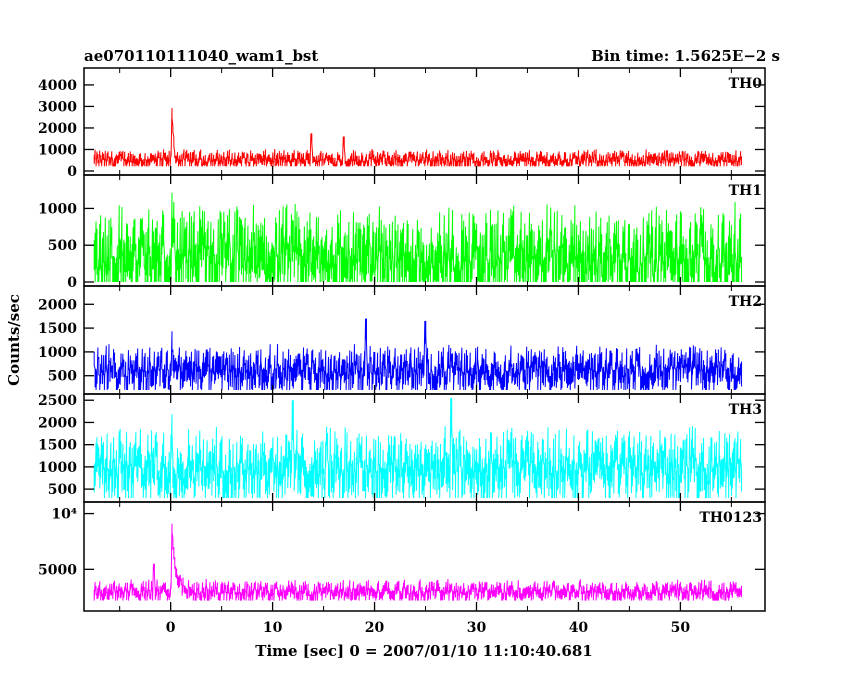  Describe the element at coordinates (57, 86) in the screenshot. I see `y-tick-label: 4000` at that location.